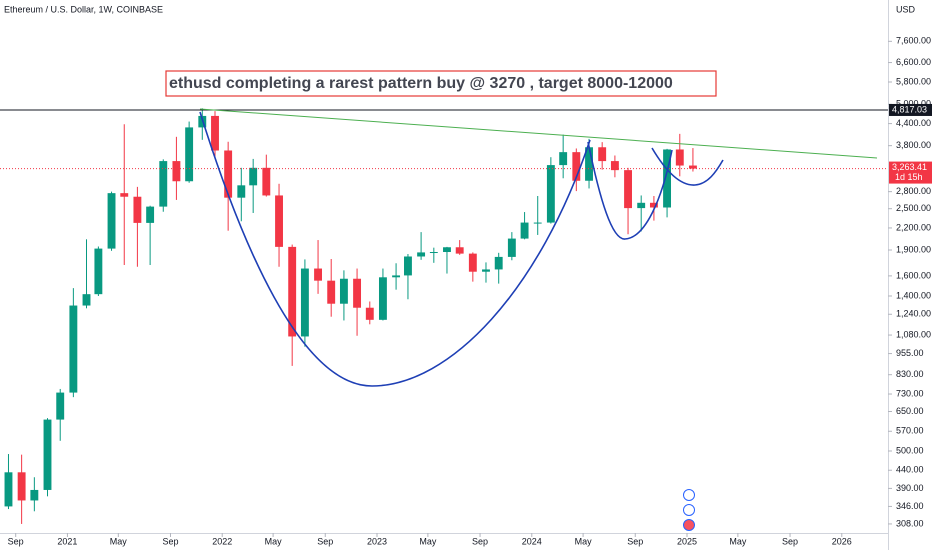 The width and height of the screenshot is (932, 550). What do you see at coordinates (913, 81) in the screenshot?
I see `y-tick-label: 5,800.00` at bounding box center [913, 81].